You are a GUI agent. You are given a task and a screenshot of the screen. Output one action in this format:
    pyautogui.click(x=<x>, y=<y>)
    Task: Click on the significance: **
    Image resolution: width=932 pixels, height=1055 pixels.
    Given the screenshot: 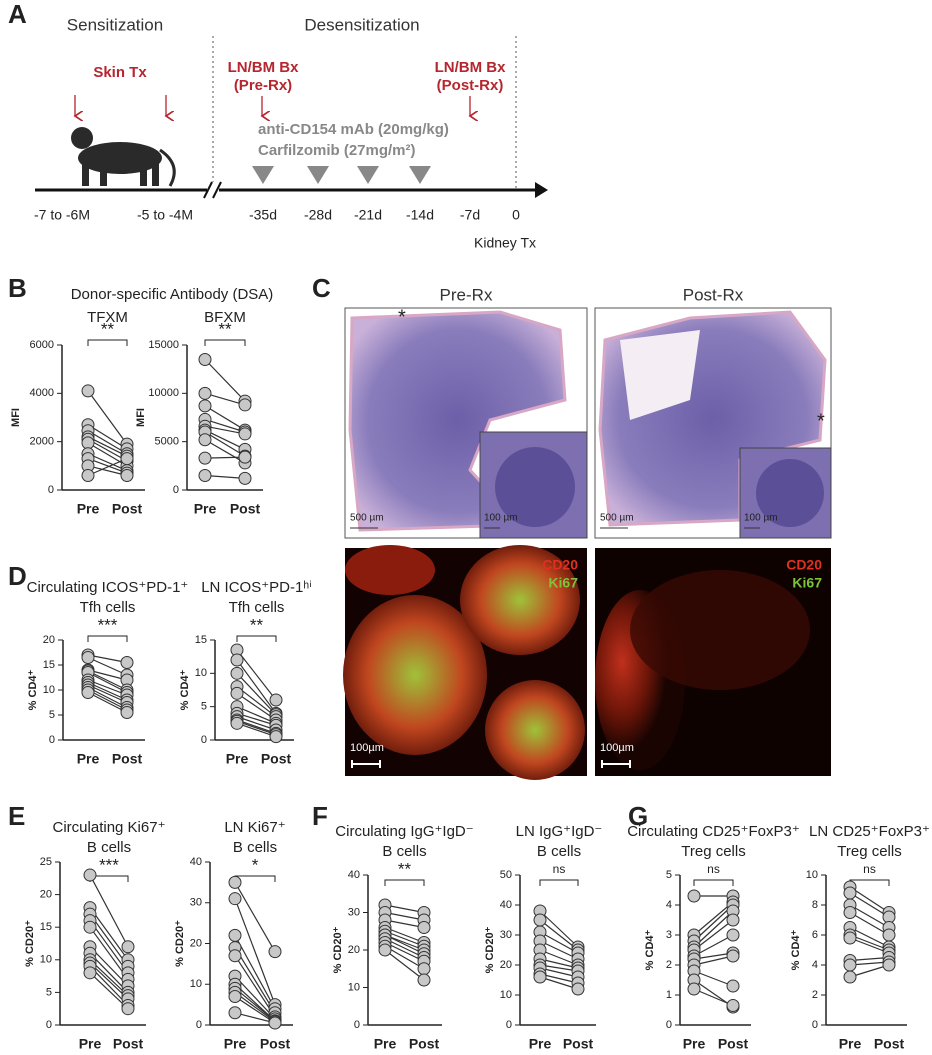 What is the action you would take?
    pyautogui.click(x=225, y=328)
    